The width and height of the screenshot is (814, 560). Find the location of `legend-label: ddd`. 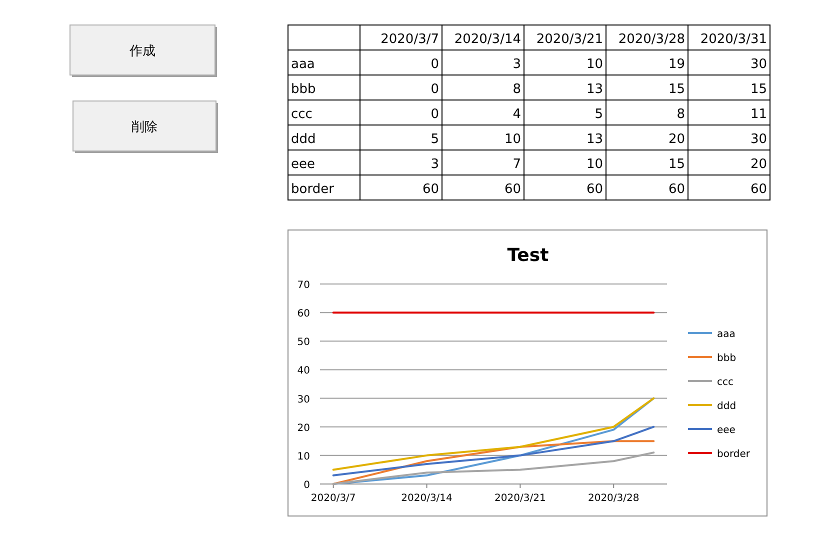

legend-label: ddd is located at coordinates (726, 406).